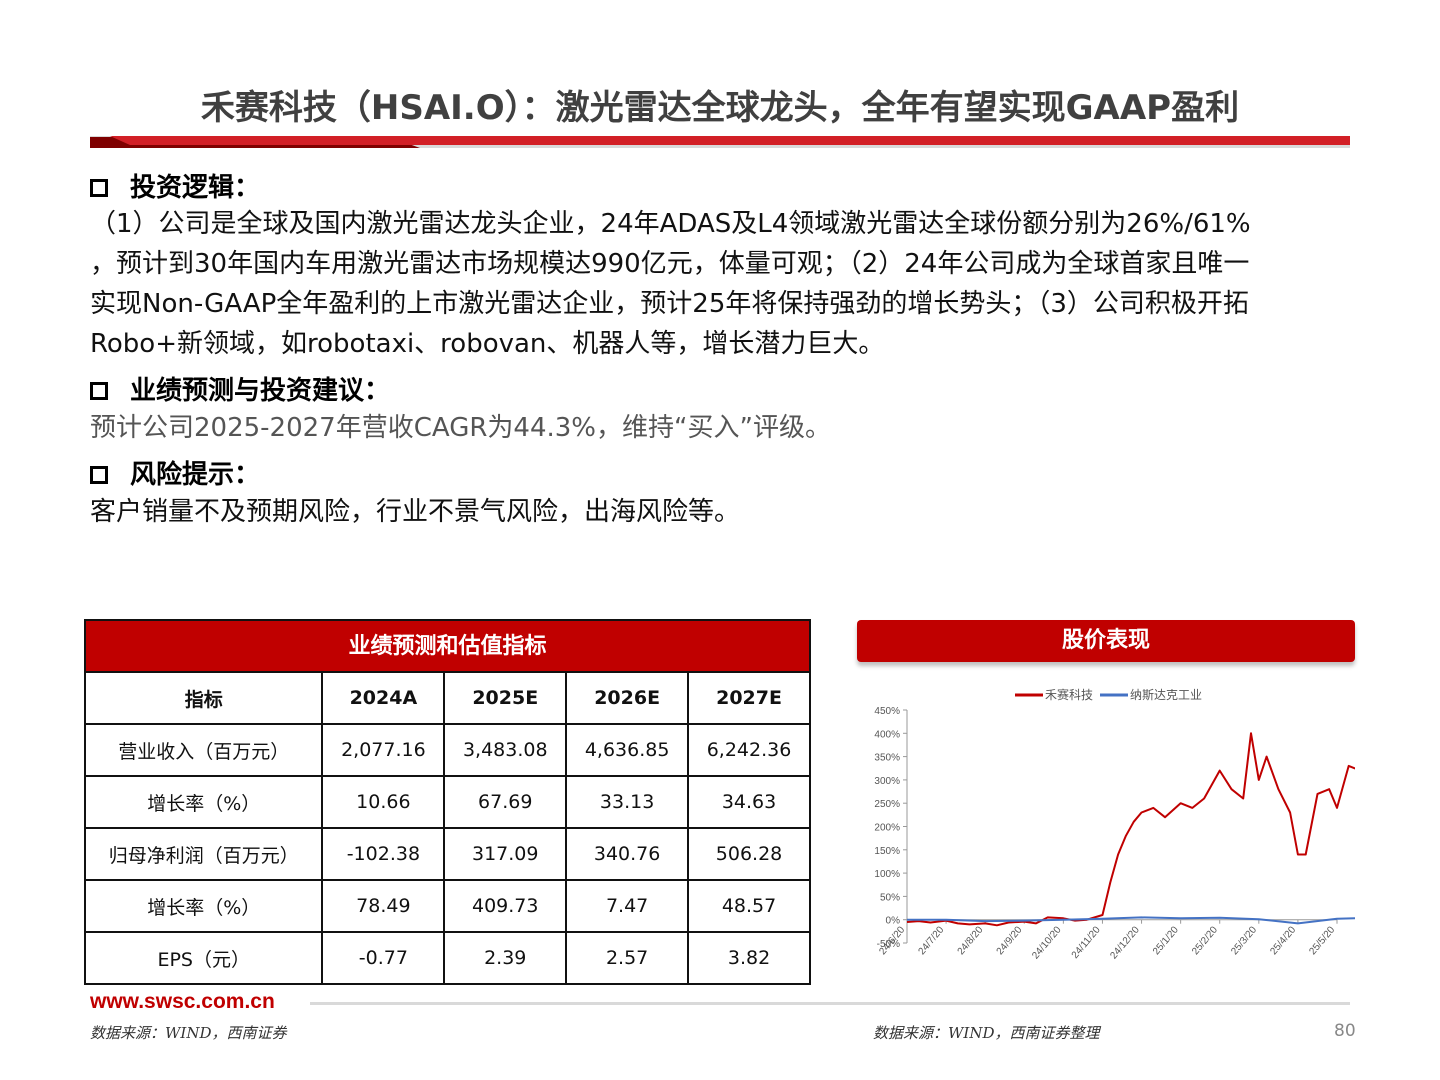 The image size is (1440, 1080). I want to click on table-header-row: 指标 2024A 2025E 2026E 2027E, so click(447, 698).